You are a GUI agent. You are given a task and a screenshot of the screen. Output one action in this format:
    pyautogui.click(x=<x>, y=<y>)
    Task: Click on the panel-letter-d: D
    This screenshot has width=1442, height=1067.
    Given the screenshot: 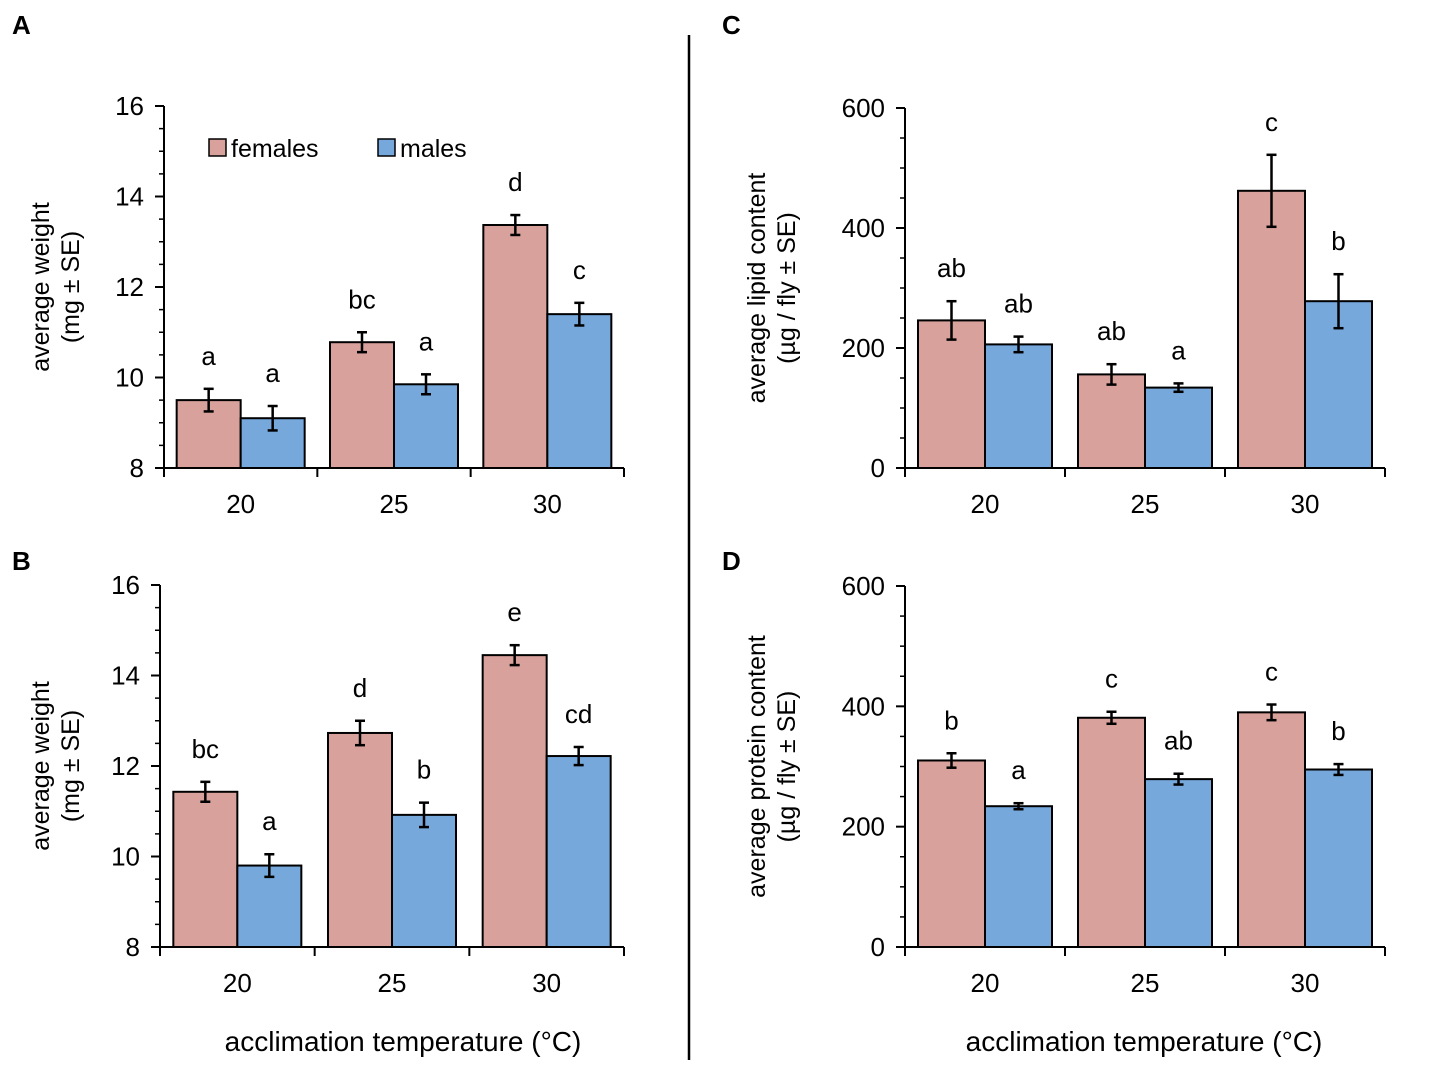 What is the action you would take?
    pyautogui.click(x=731, y=561)
    